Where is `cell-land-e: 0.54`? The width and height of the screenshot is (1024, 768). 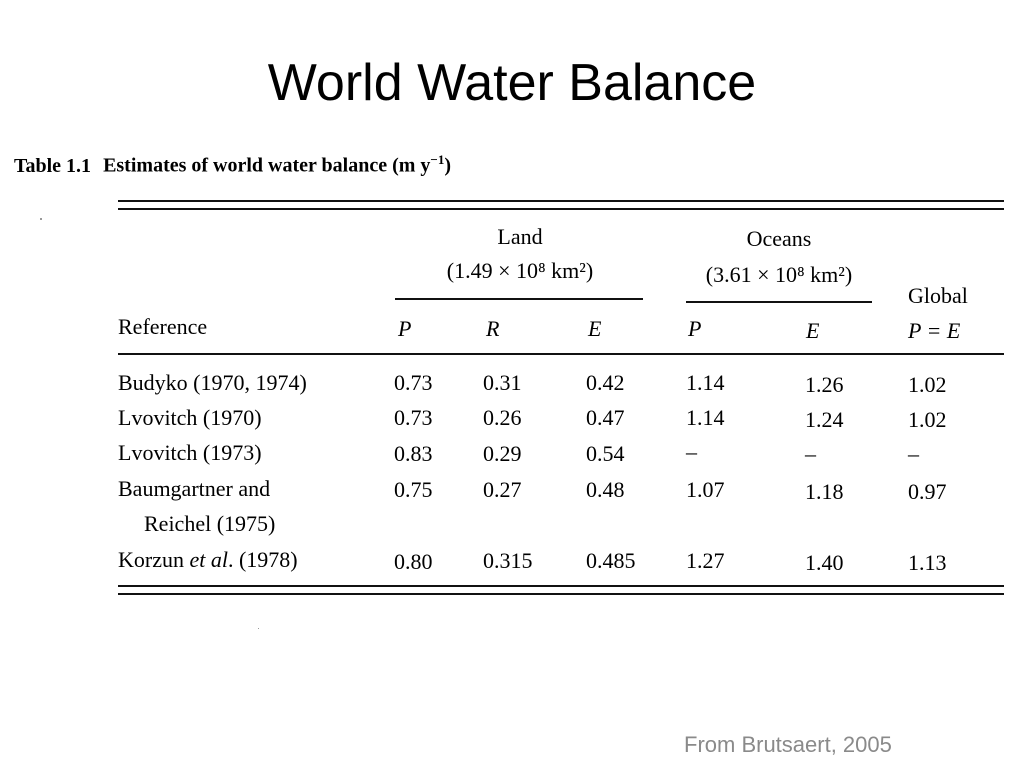
cell-land-e: 0.54 is located at coordinates (605, 453).